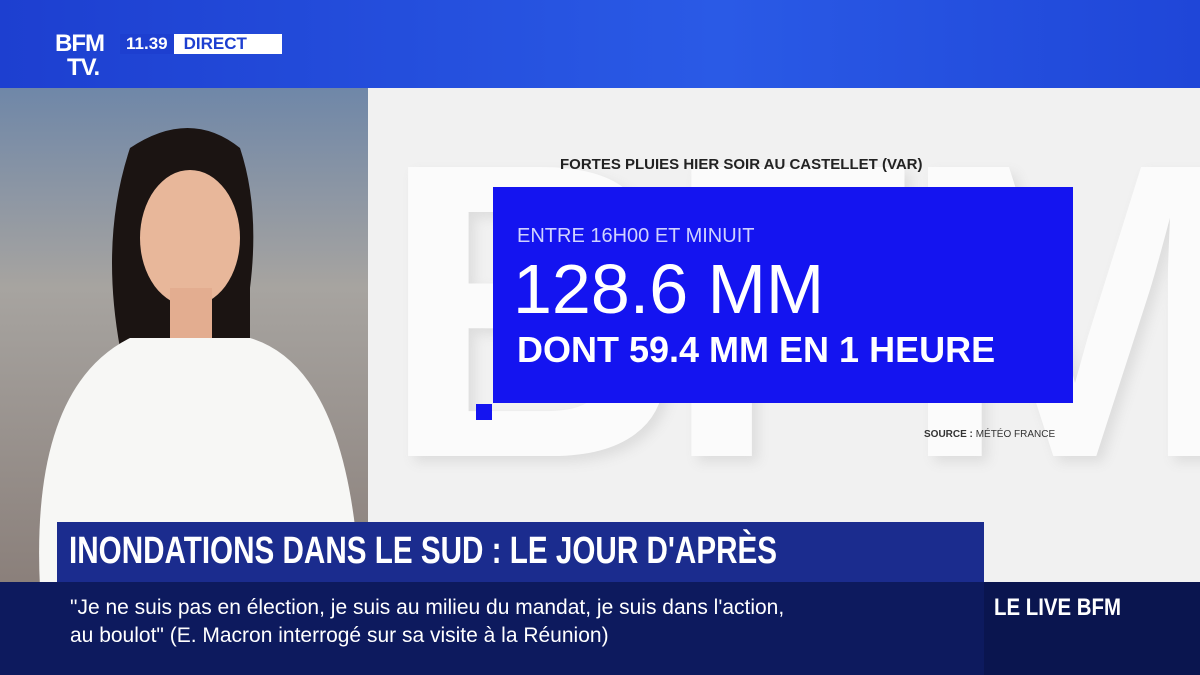 Image resolution: width=1200 pixels, height=675 pixels. What do you see at coordinates (1015, 434) in the screenshot?
I see `source-name: MÉTÉO FRANCE` at bounding box center [1015, 434].